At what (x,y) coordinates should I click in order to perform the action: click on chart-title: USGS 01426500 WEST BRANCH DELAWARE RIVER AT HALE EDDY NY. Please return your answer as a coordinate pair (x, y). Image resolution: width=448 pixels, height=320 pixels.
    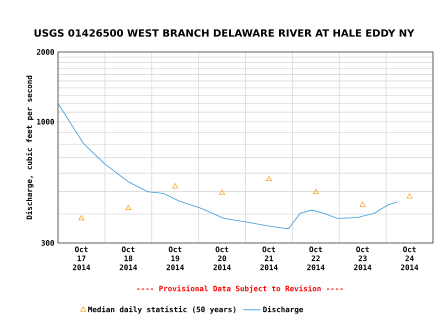
    Looking at the image, I should click on (224, 33).